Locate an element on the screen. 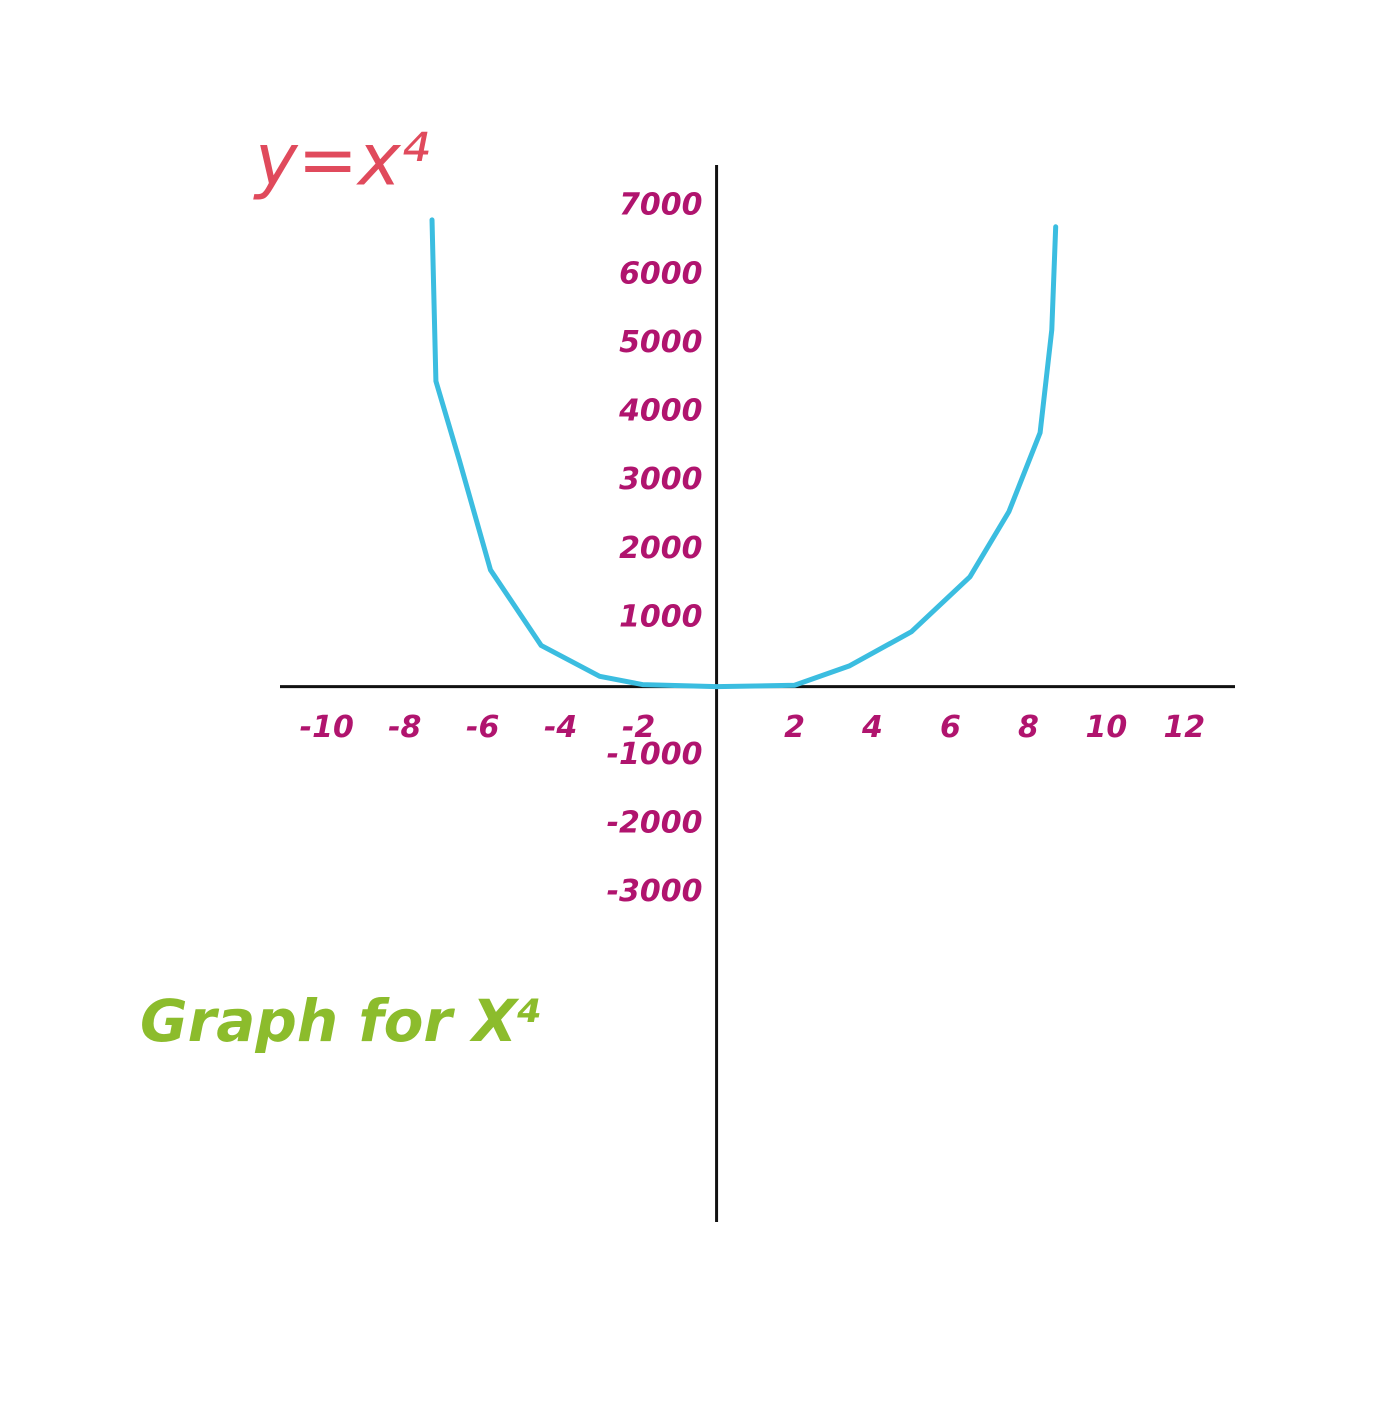 The image size is (1400, 1404). y-tick-label: 3000 is located at coordinates (661, 479).